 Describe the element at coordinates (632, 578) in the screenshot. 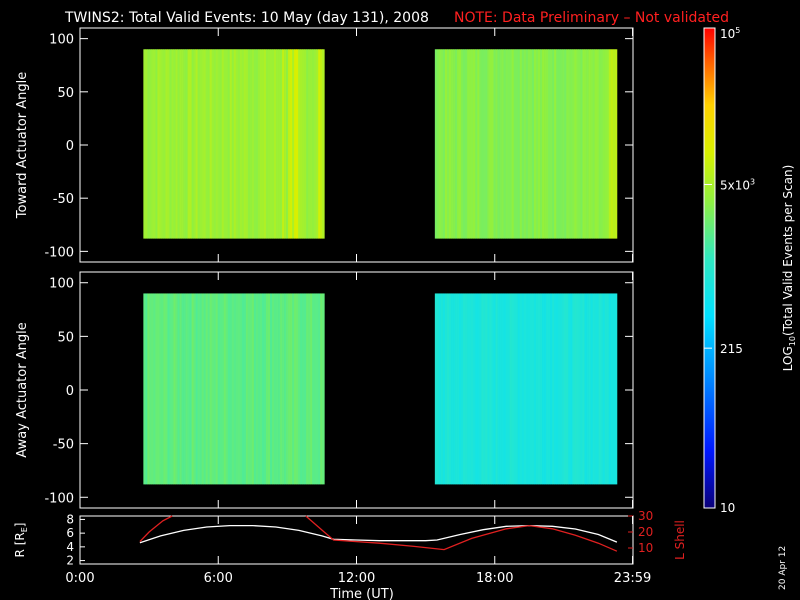

I see `x-tick-label: 23:59` at that location.